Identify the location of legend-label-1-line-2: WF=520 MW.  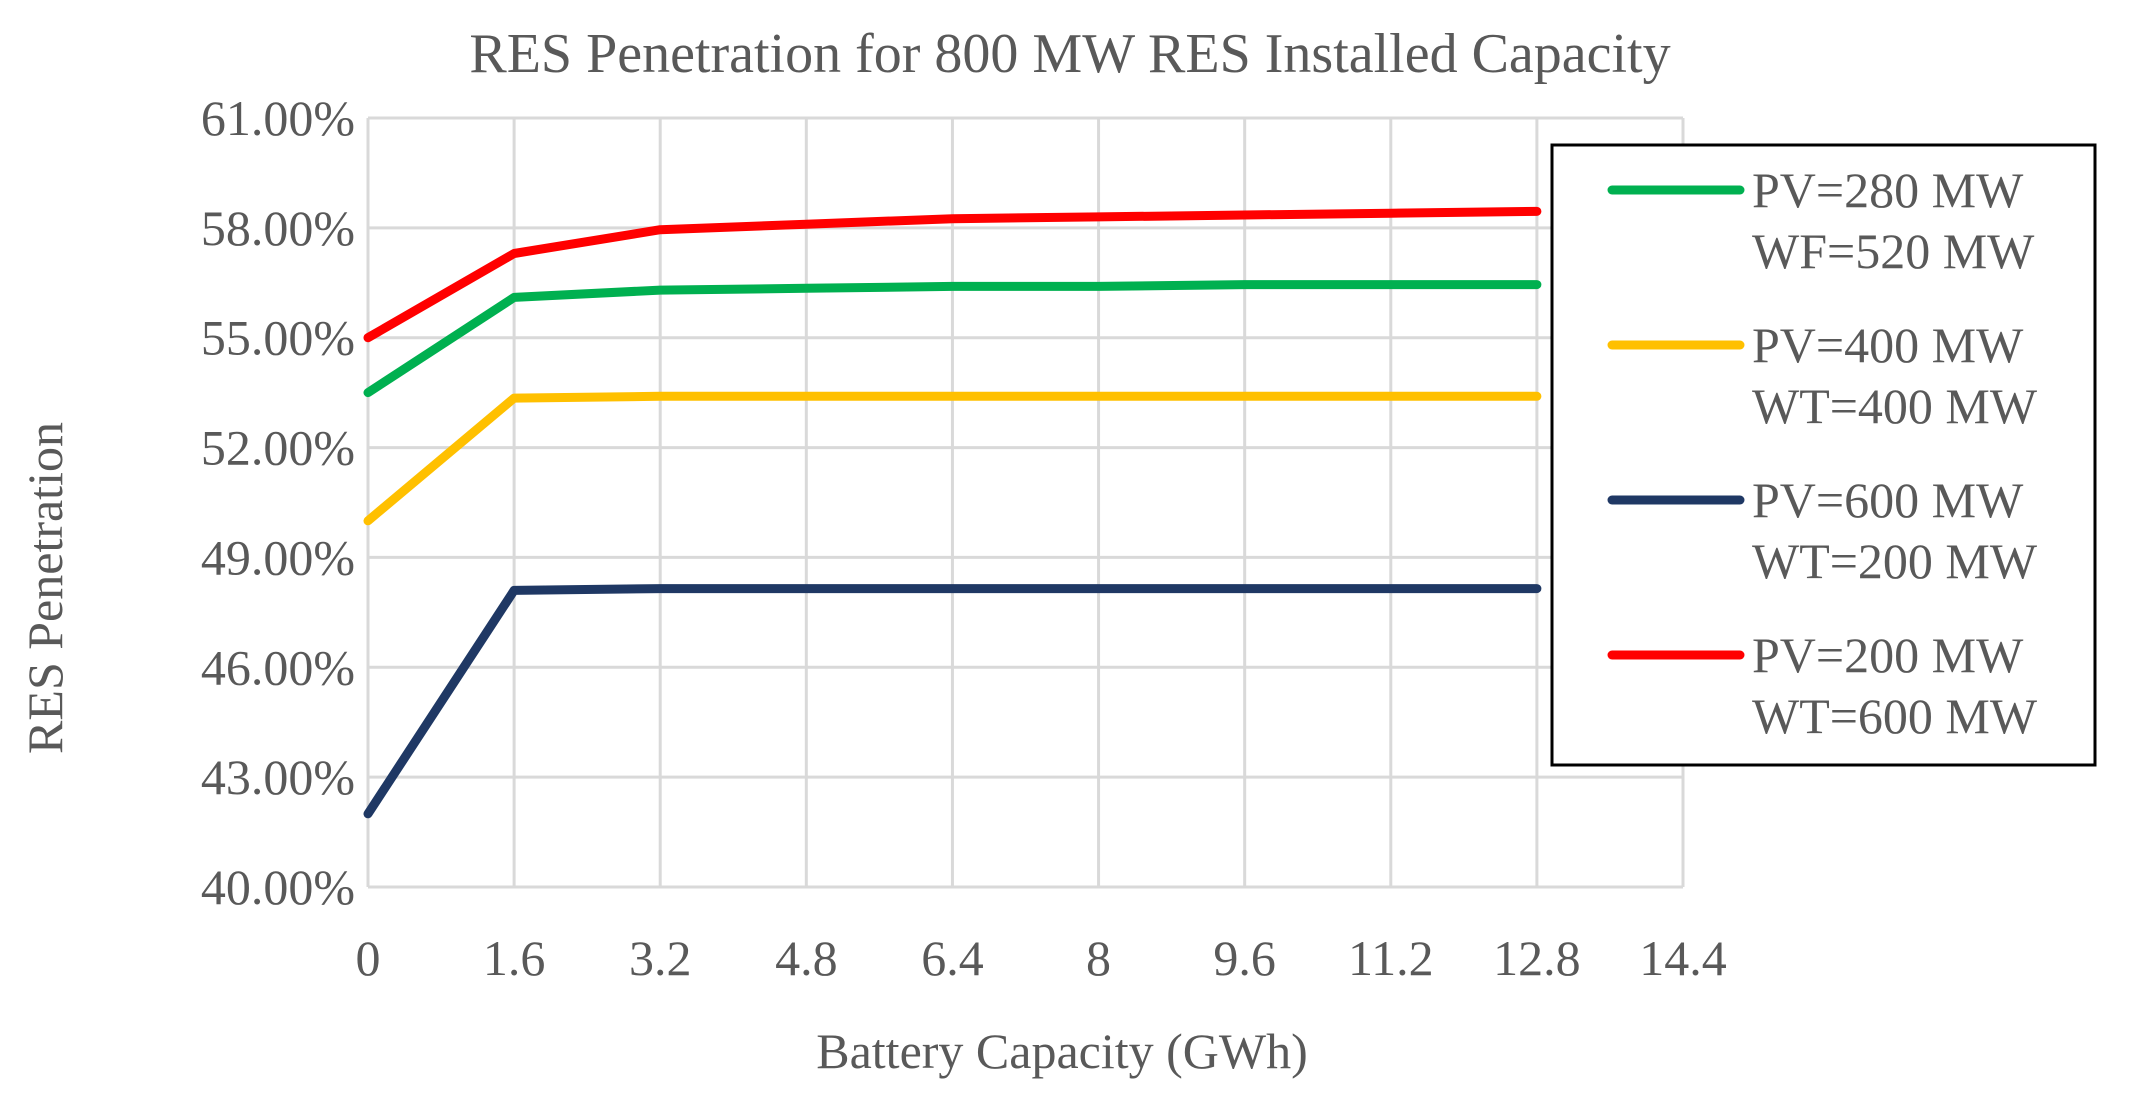
(1893, 251).